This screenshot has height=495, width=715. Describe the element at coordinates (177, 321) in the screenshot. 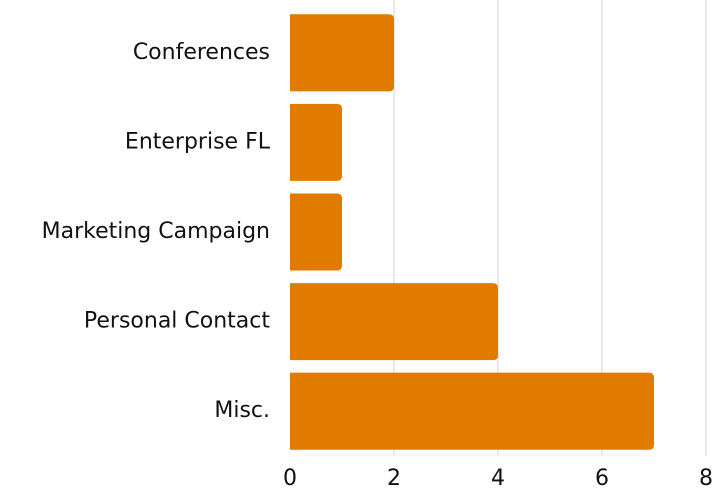

I see `y-tick-label: Personal Contact` at that location.